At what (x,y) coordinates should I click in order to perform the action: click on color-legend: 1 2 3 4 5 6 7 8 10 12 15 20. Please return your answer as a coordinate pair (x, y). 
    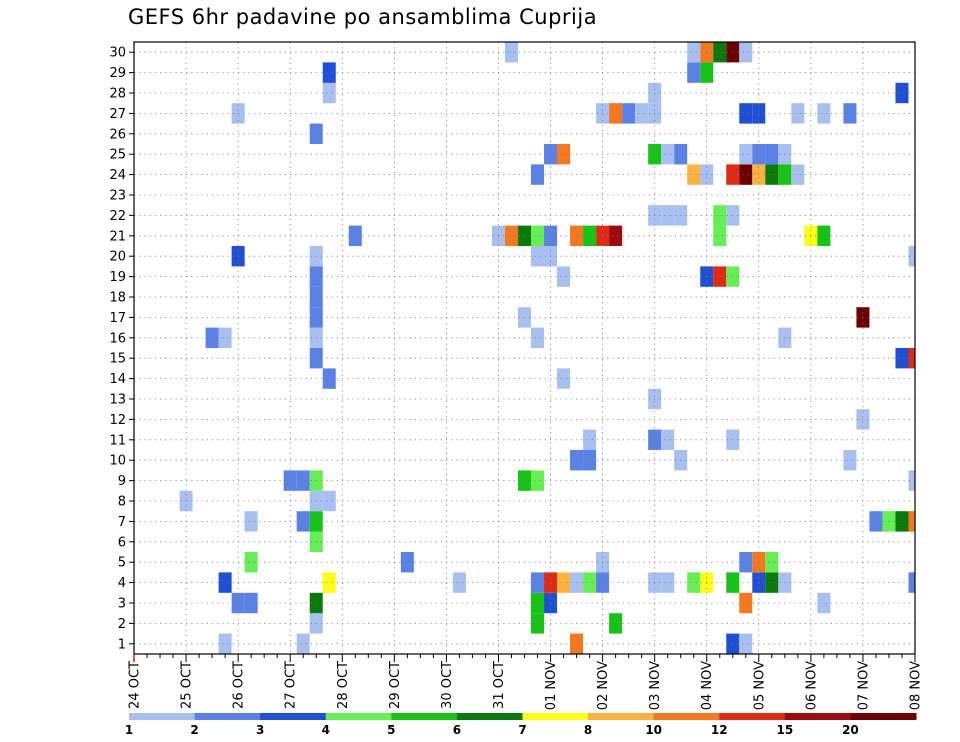
    Looking at the image, I should click on (521, 725).